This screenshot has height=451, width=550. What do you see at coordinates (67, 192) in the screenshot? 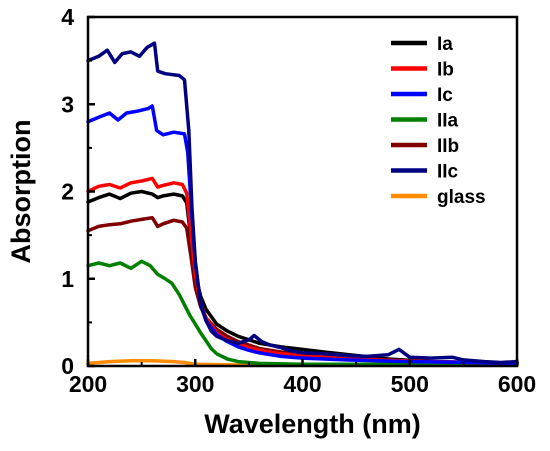
I see `y-tick-label: 2` at bounding box center [67, 192].